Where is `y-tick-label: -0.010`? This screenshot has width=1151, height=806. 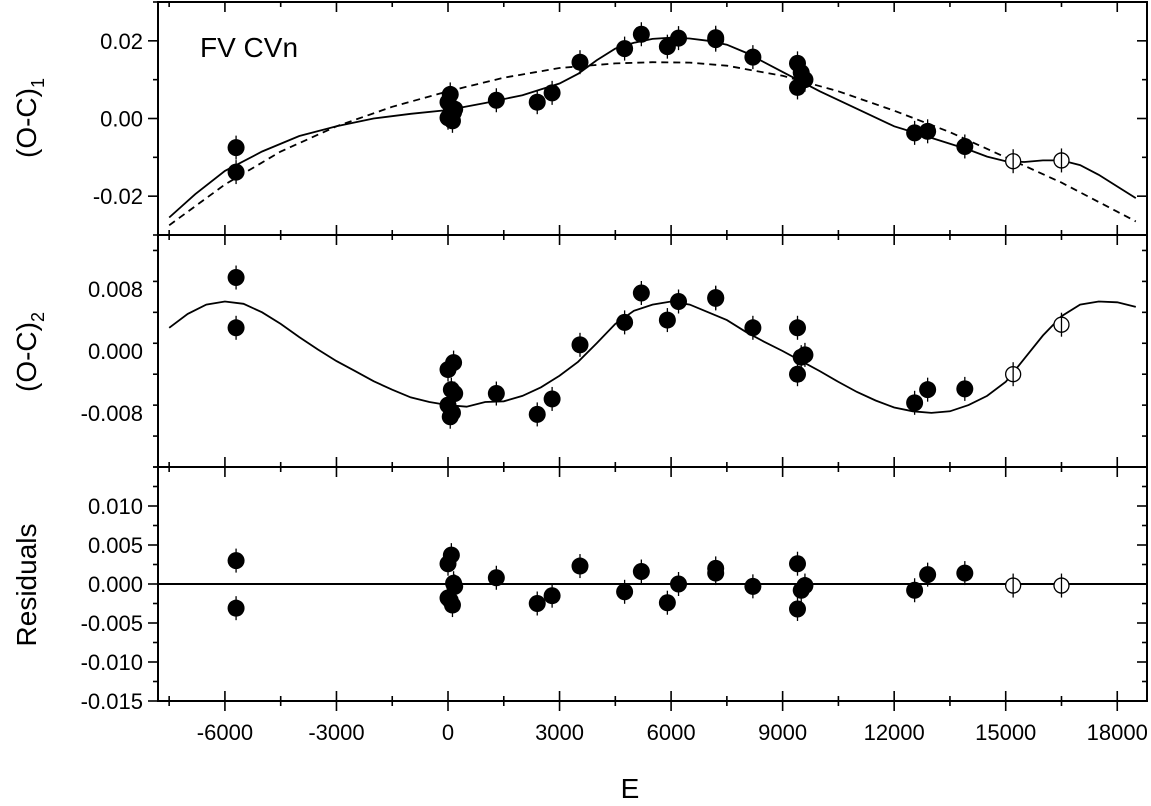
y-tick-label: -0.010 is located at coordinates (112, 662).